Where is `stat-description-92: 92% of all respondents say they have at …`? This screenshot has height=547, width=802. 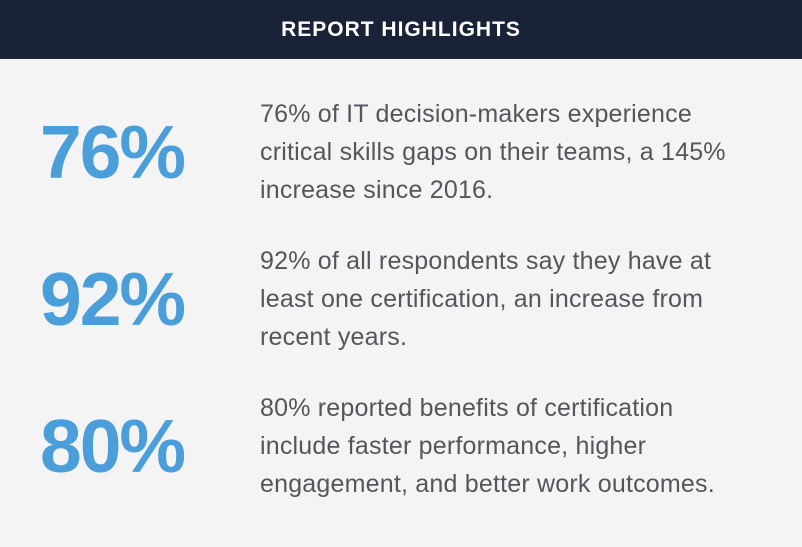
stat-description-92: 92% of all respondents say they have at … is located at coordinates (486, 299).